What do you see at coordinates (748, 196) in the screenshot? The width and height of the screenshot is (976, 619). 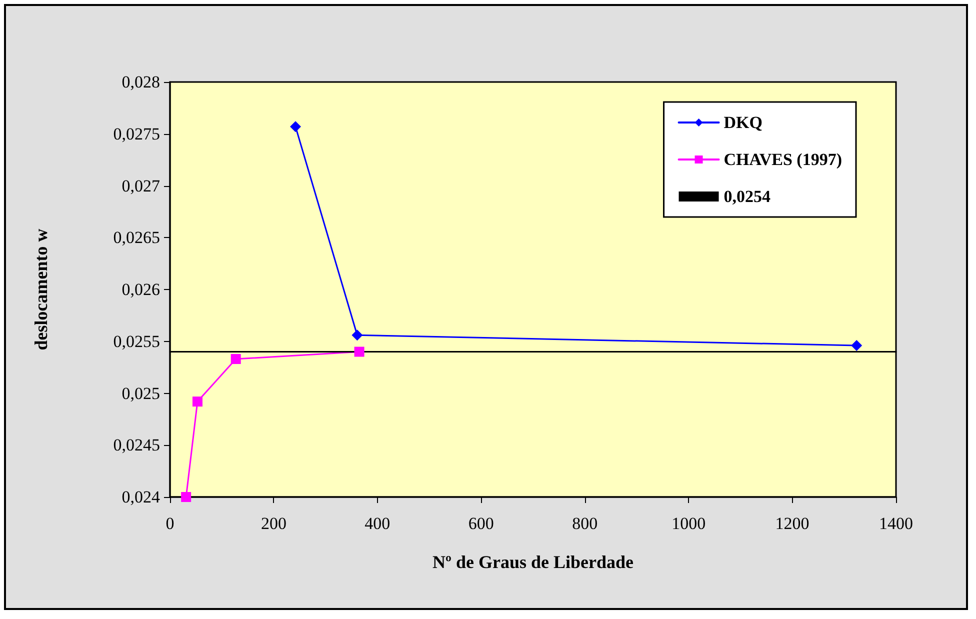 I see `legend-label: 0,0254` at bounding box center [748, 196].